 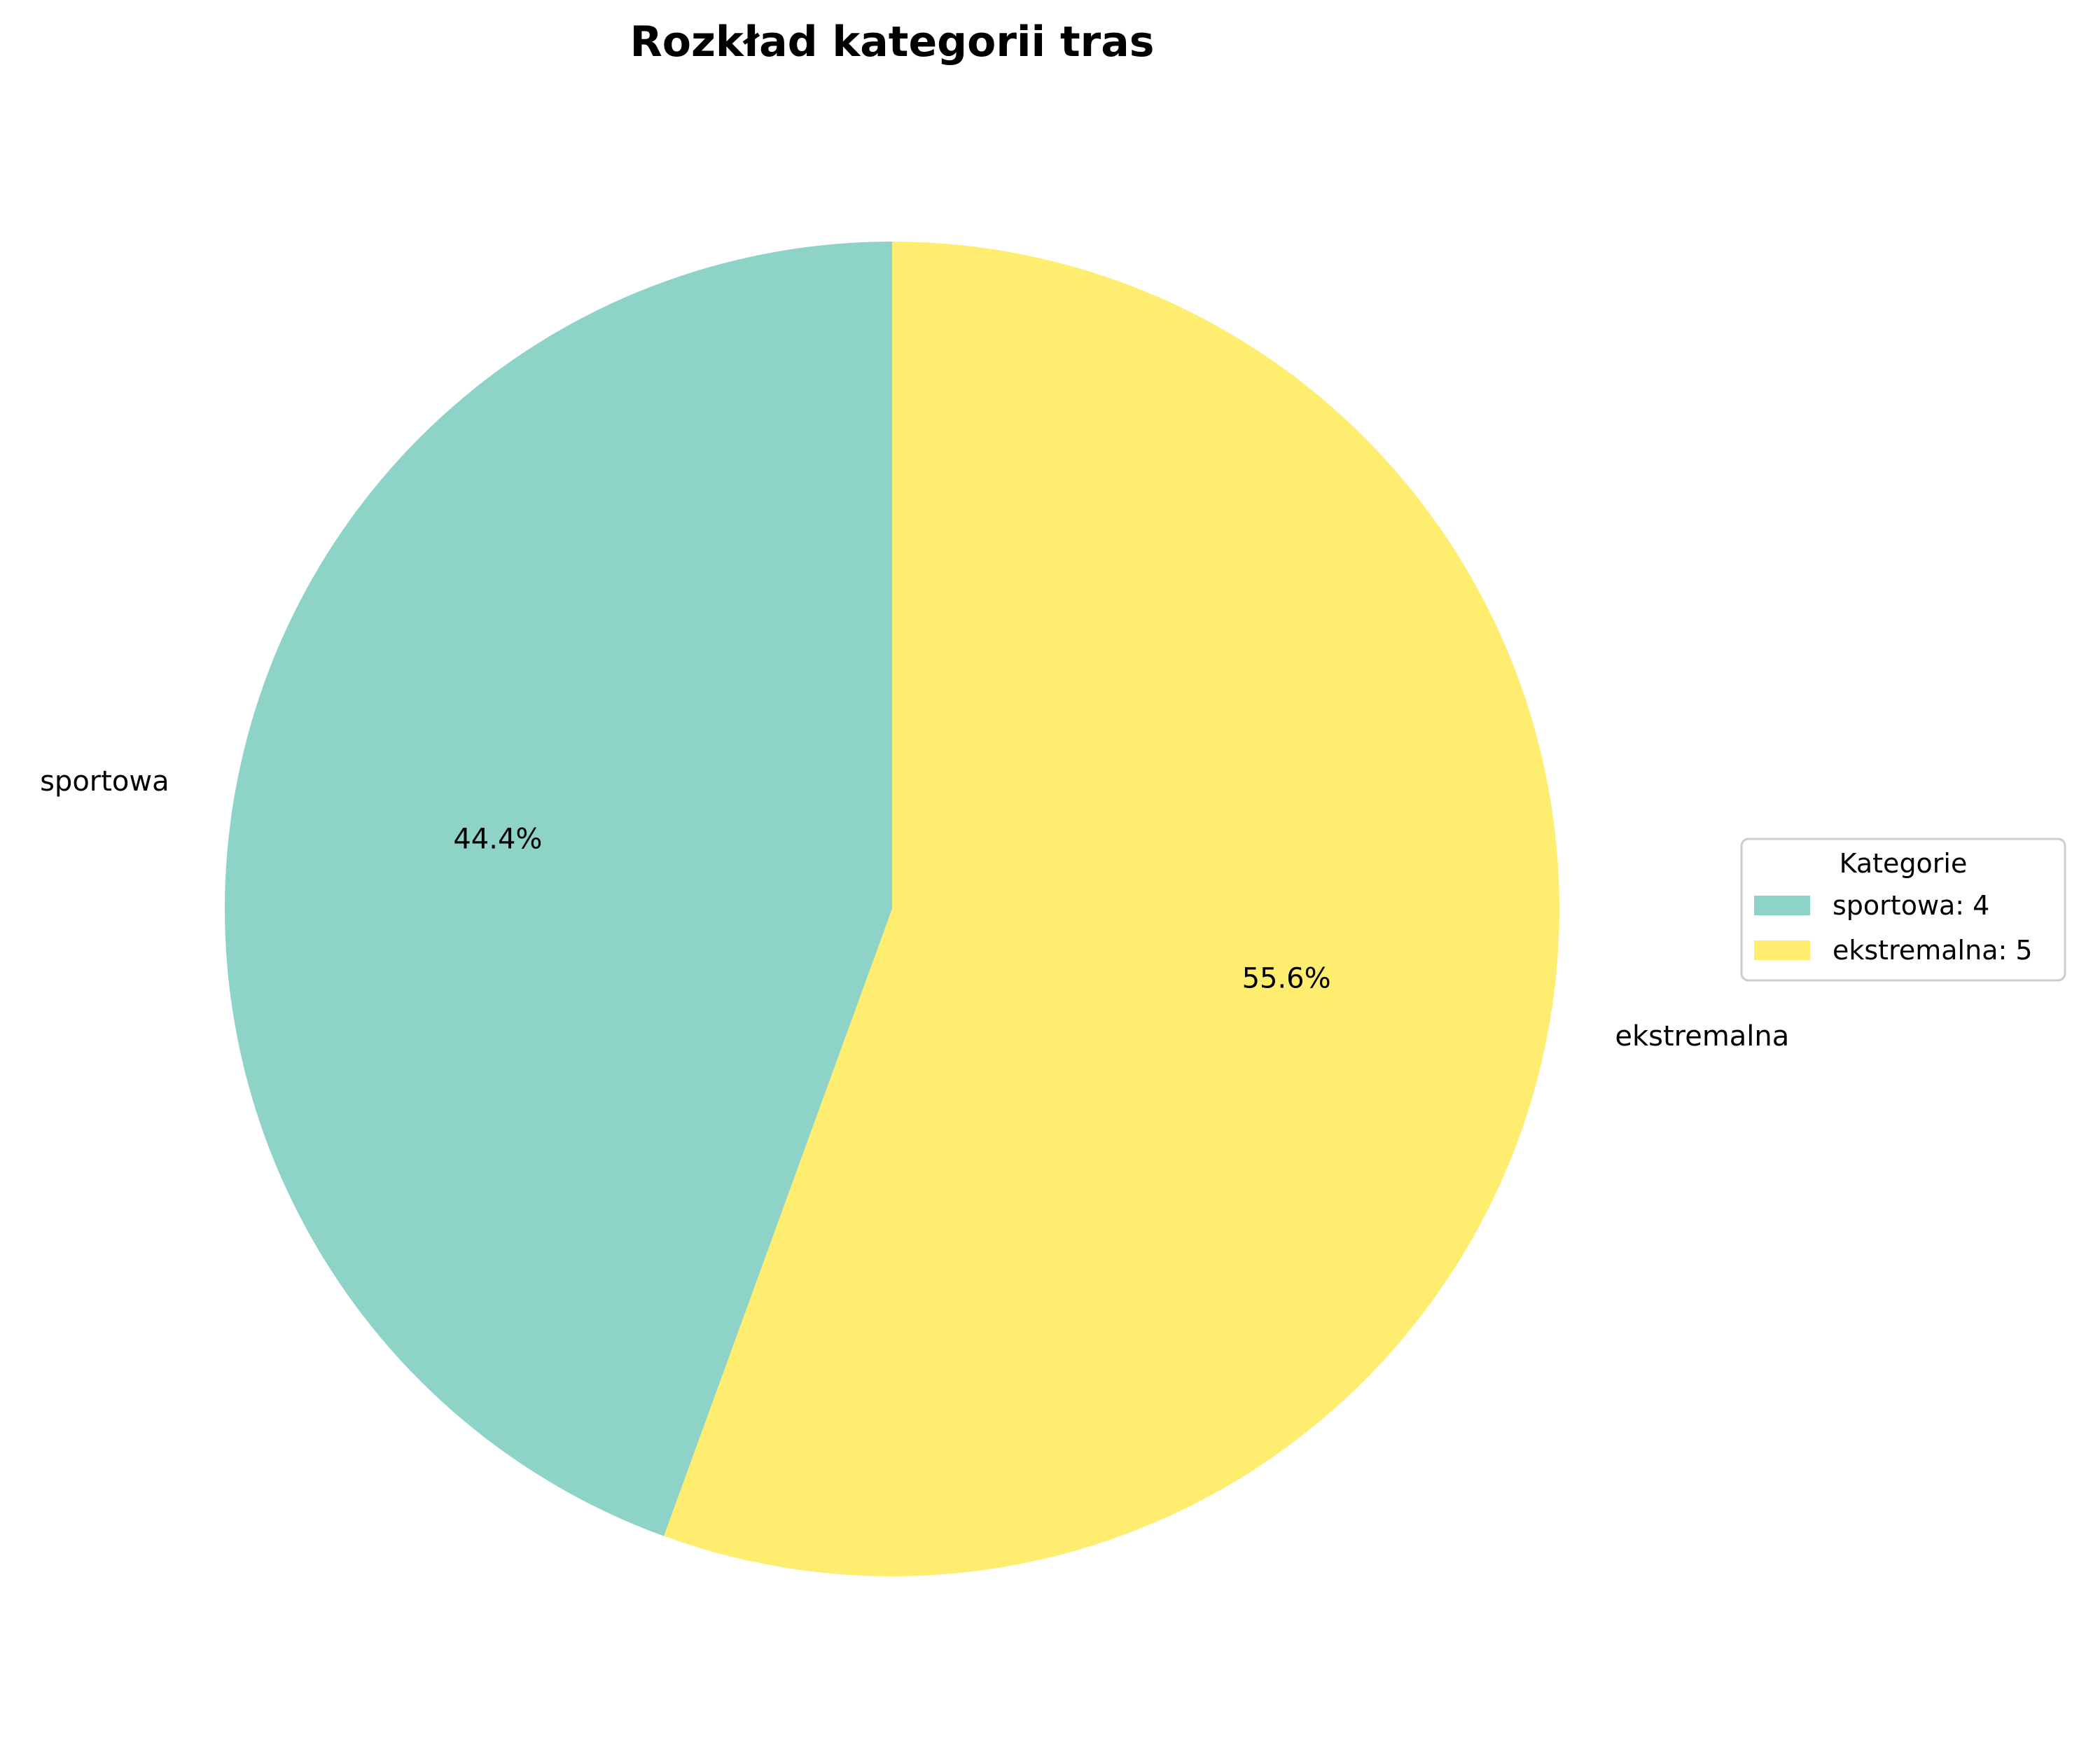 I want to click on legend-frame, so click(x=1903, y=910).